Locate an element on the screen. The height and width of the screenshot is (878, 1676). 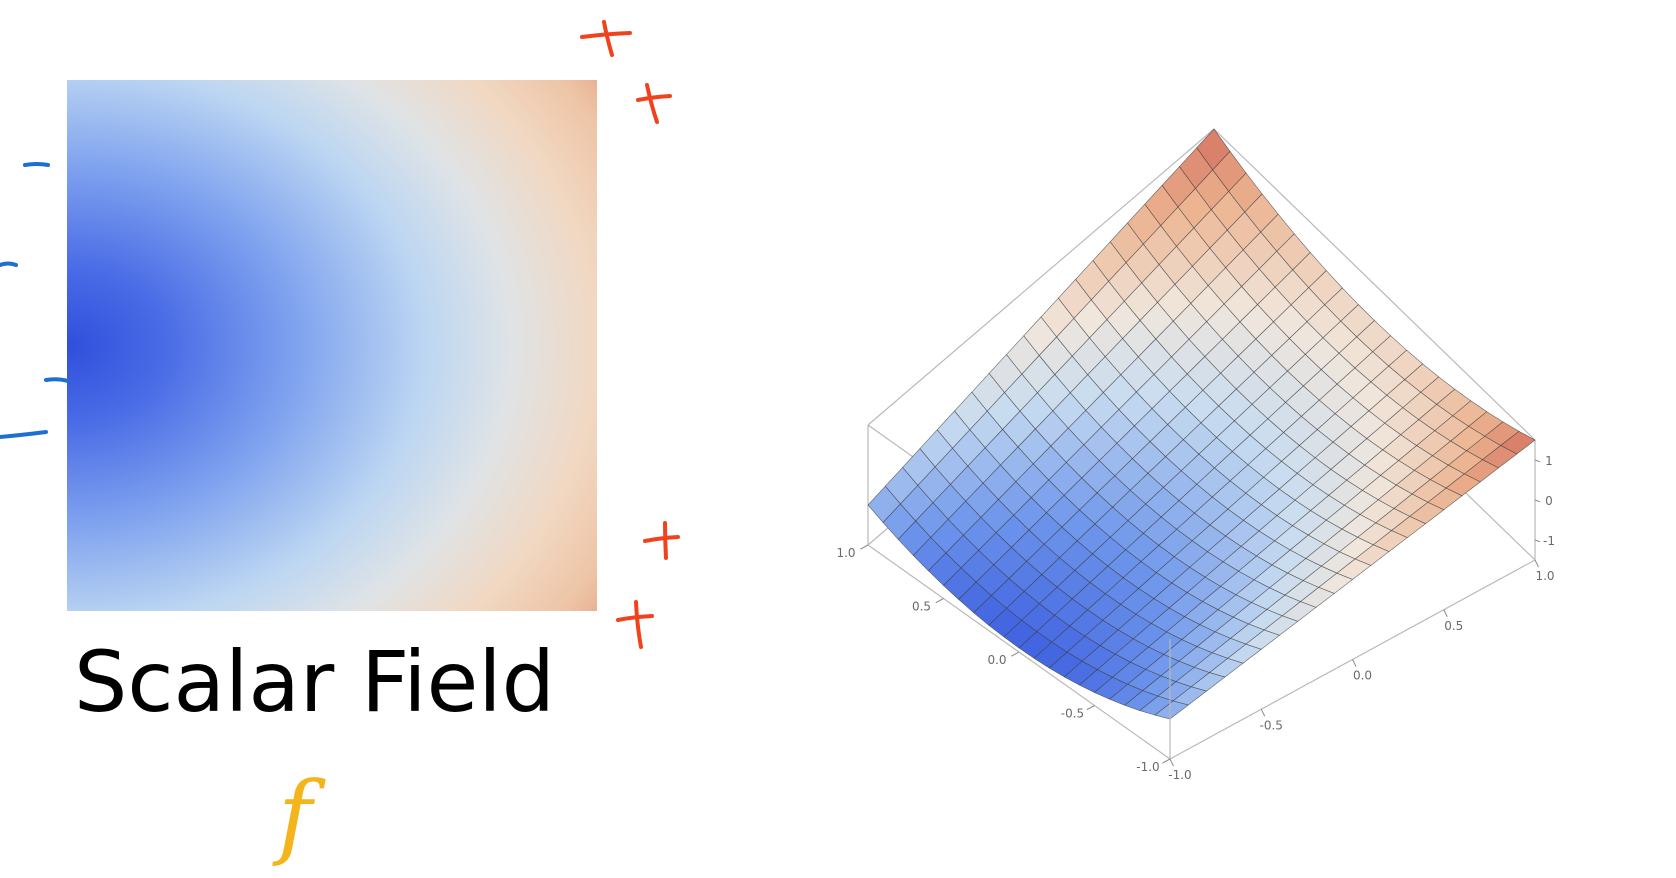
surface-patch is located at coordinates (1171, 710).